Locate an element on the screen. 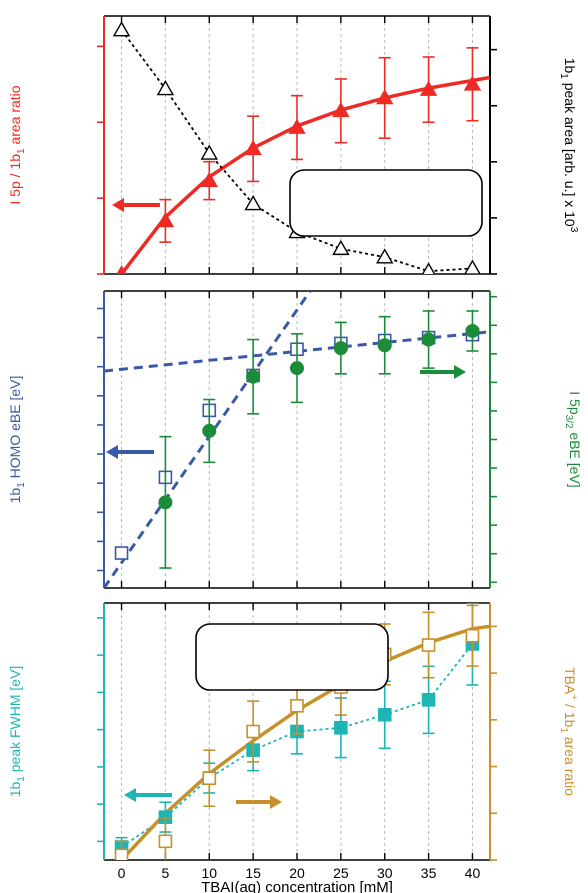 The width and height of the screenshot is (588, 893). right-axis-label-part: I 5p is located at coordinates (575, 403).